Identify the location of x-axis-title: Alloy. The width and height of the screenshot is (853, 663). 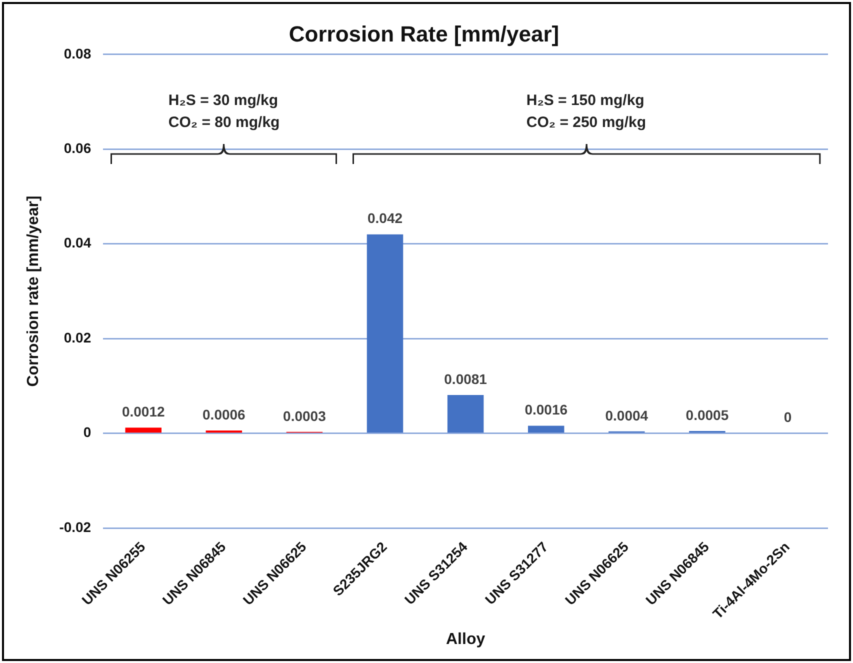
(466, 639).